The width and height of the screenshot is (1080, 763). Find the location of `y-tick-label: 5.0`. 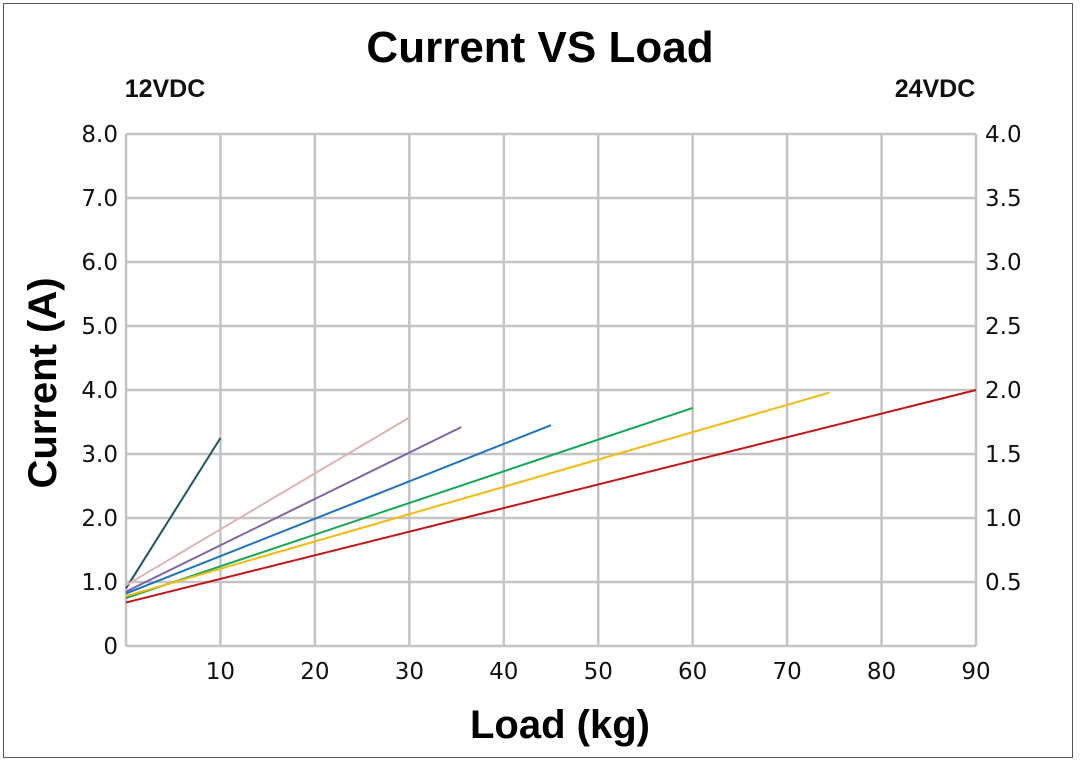

y-tick-label: 5.0 is located at coordinates (99, 327).